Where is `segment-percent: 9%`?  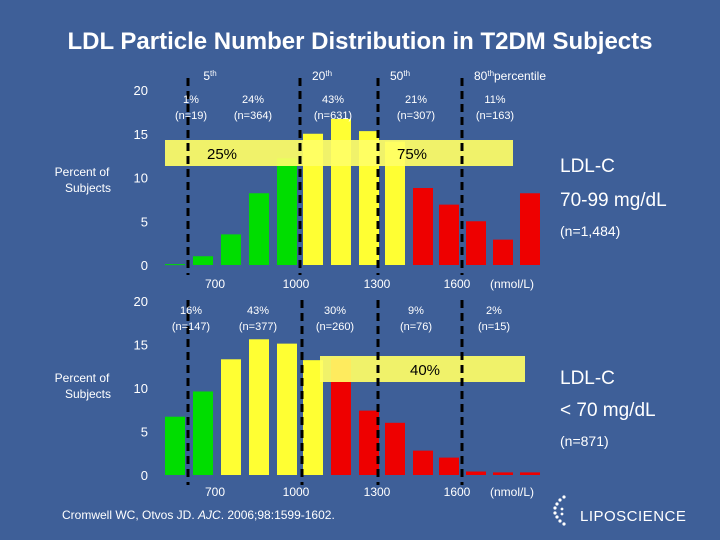 segment-percent: 9% is located at coordinates (416, 311).